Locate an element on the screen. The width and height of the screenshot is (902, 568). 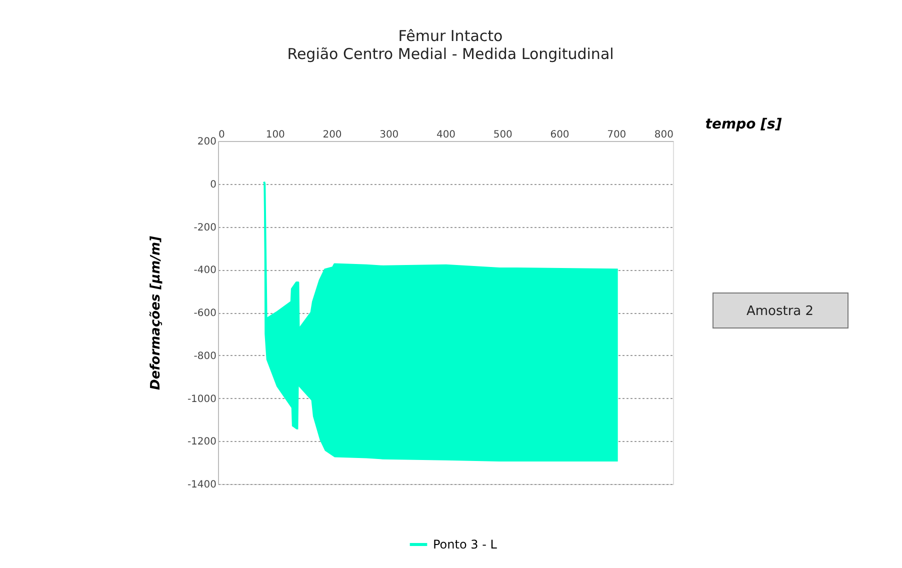
x-tick-label: 100 is located at coordinates (275, 135).